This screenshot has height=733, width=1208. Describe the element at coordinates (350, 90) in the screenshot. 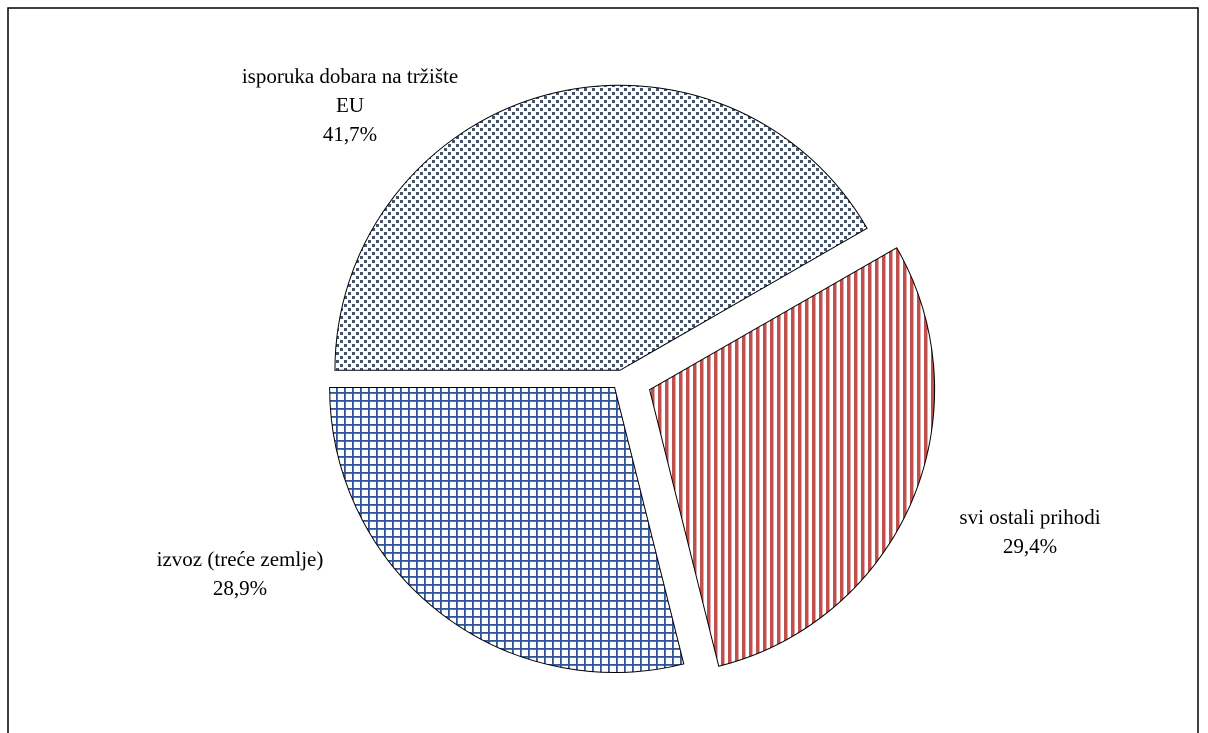

I see `category-name: isporuka dobara na tržište EU` at that location.